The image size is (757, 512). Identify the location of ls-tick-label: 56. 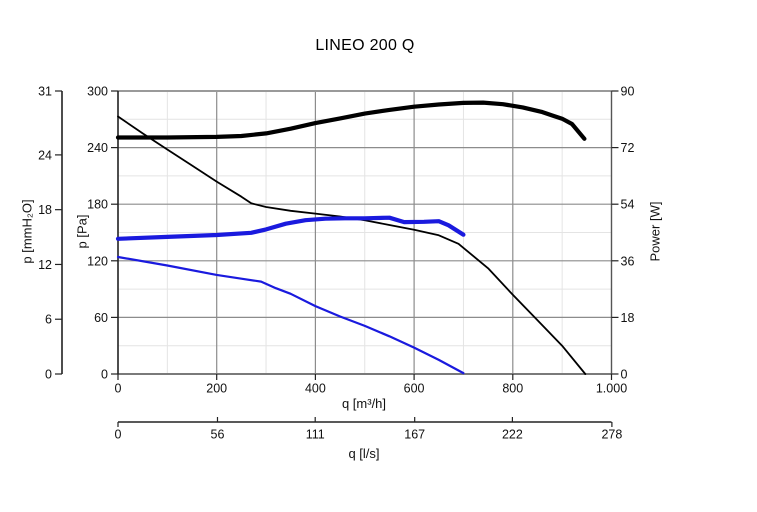
(218, 435).